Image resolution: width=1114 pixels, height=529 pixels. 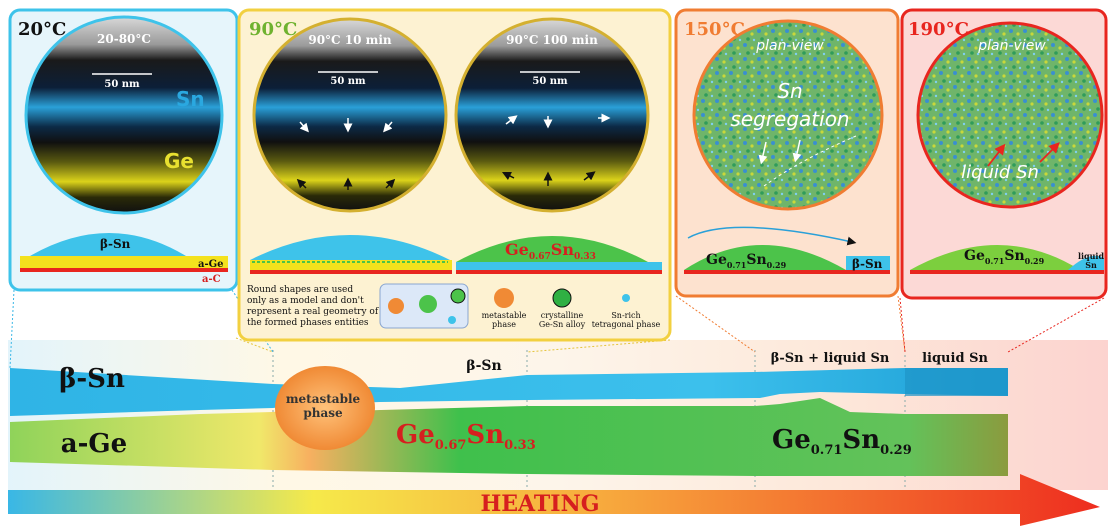 I want to click on metastable-phase-blob, so click(x=325, y=408).